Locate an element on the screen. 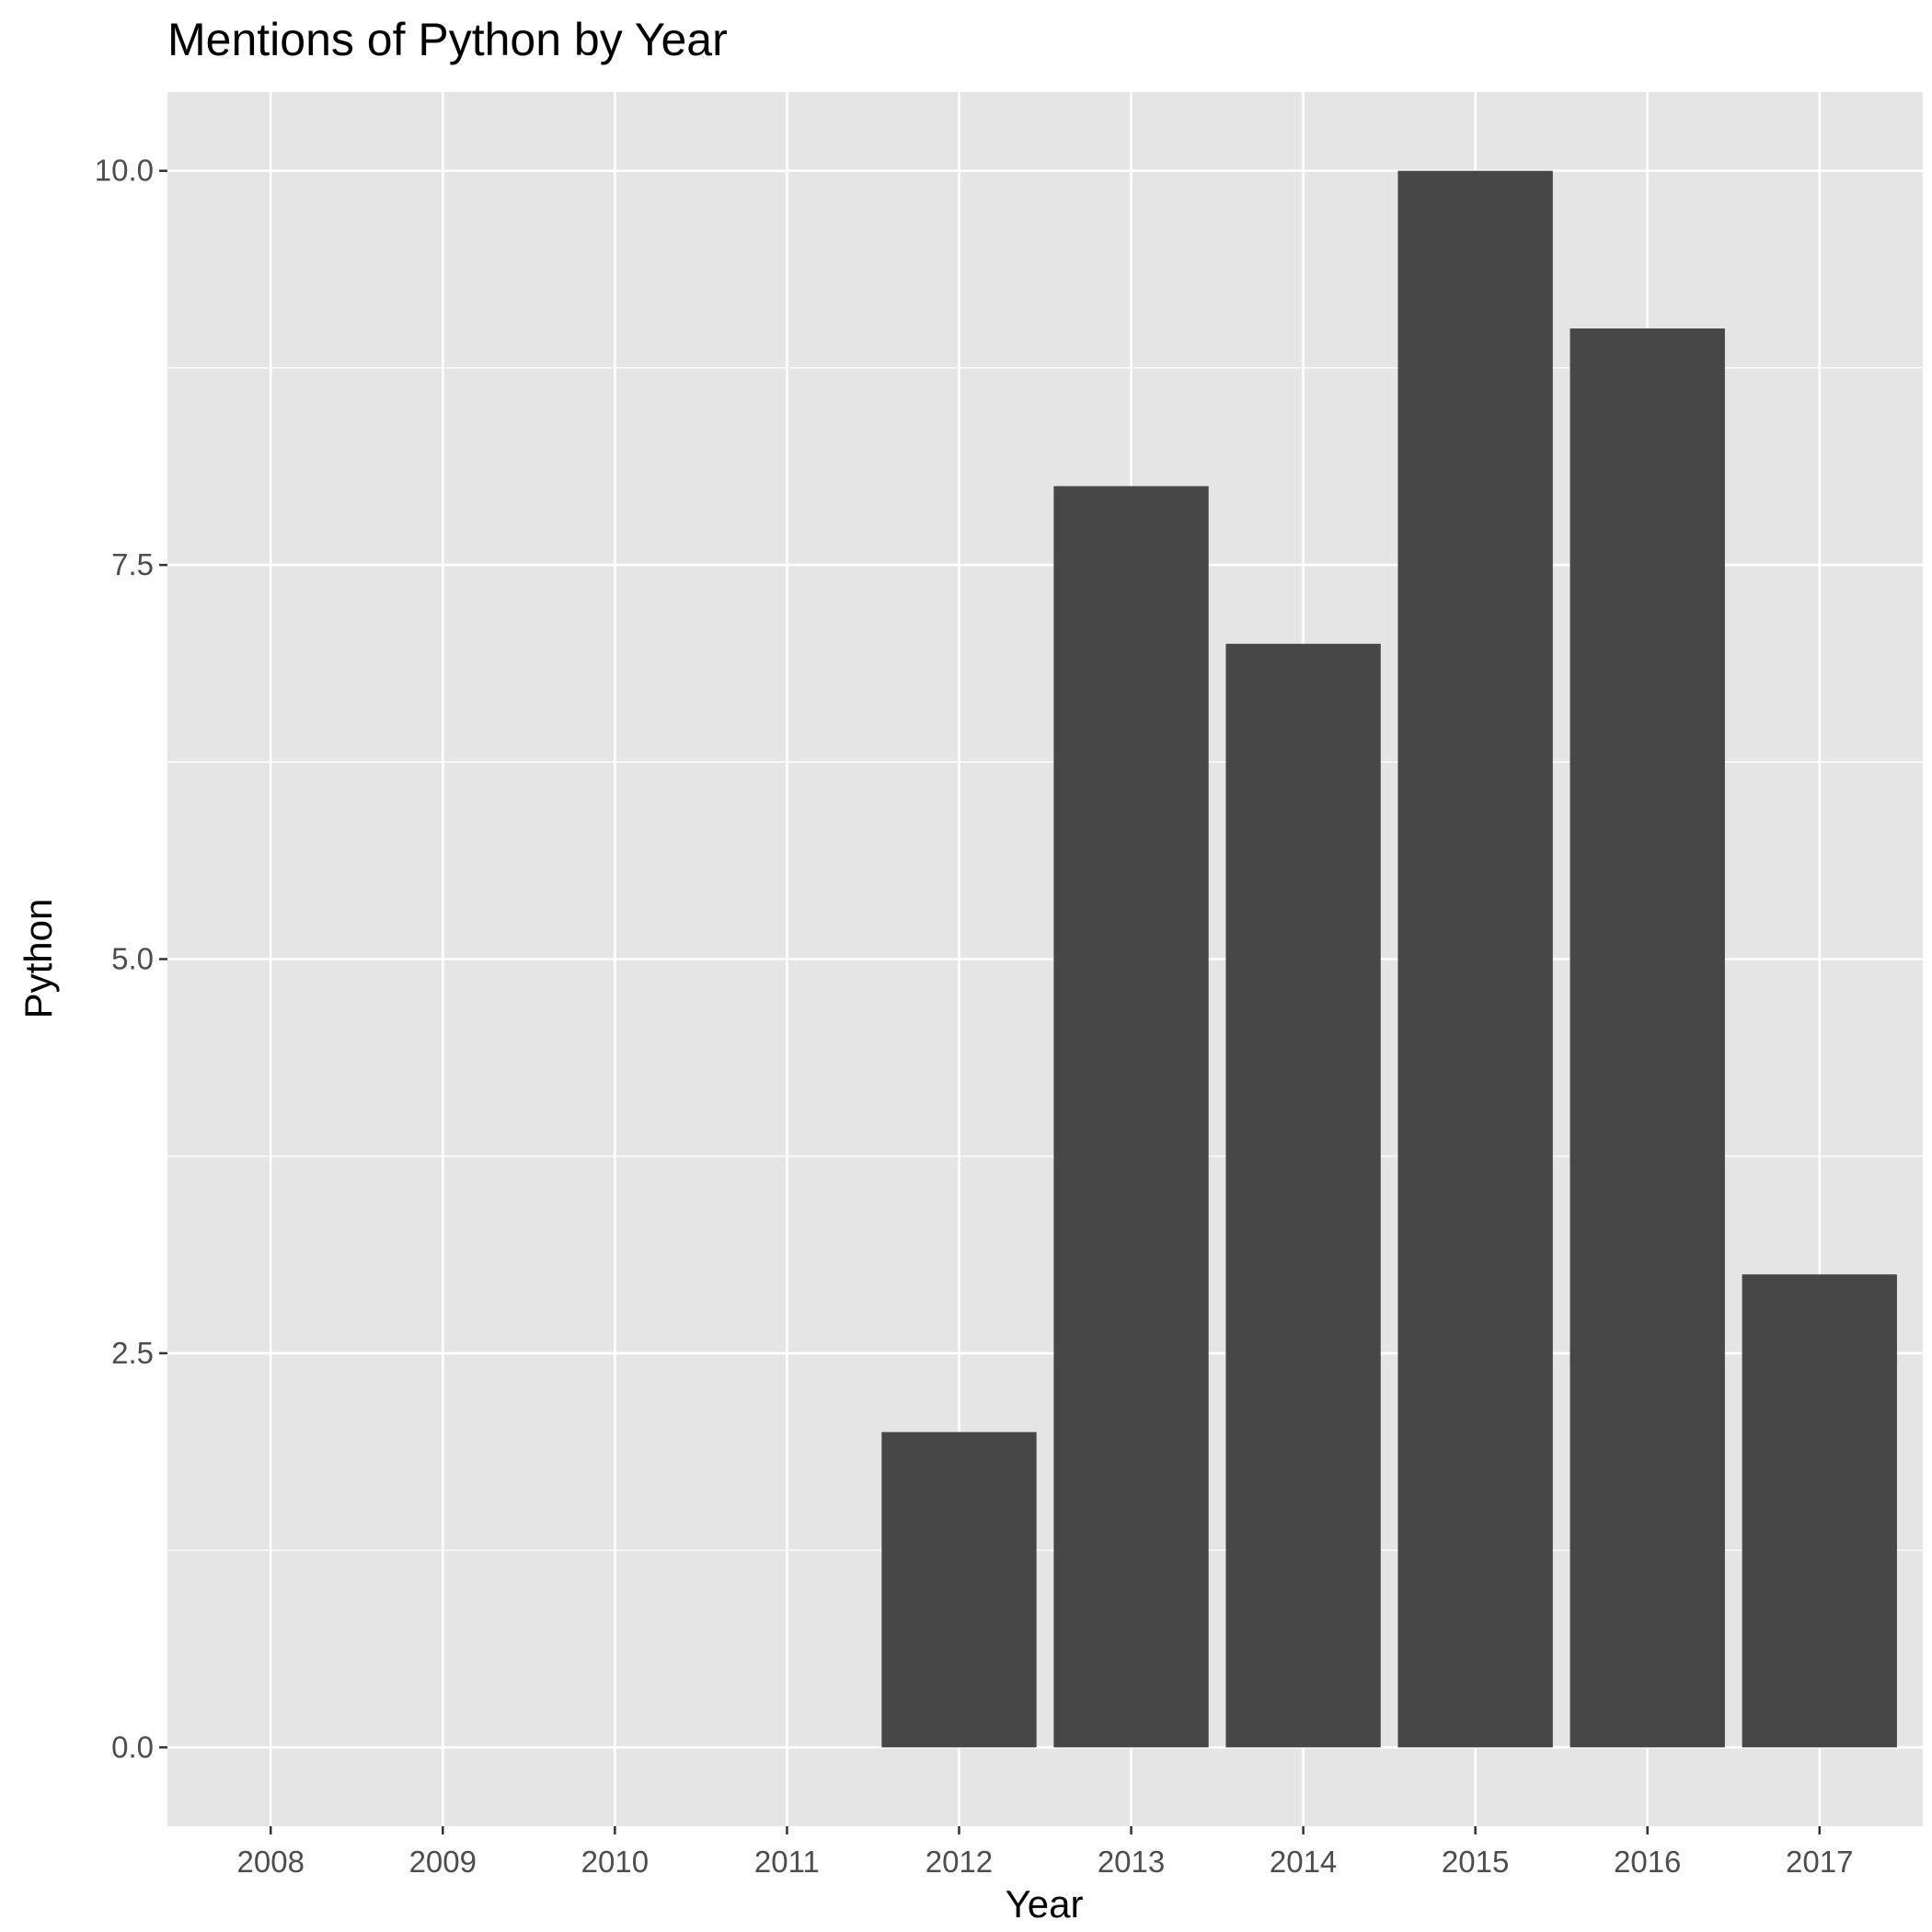  y-tick-label: 10.0 is located at coordinates (124, 171).